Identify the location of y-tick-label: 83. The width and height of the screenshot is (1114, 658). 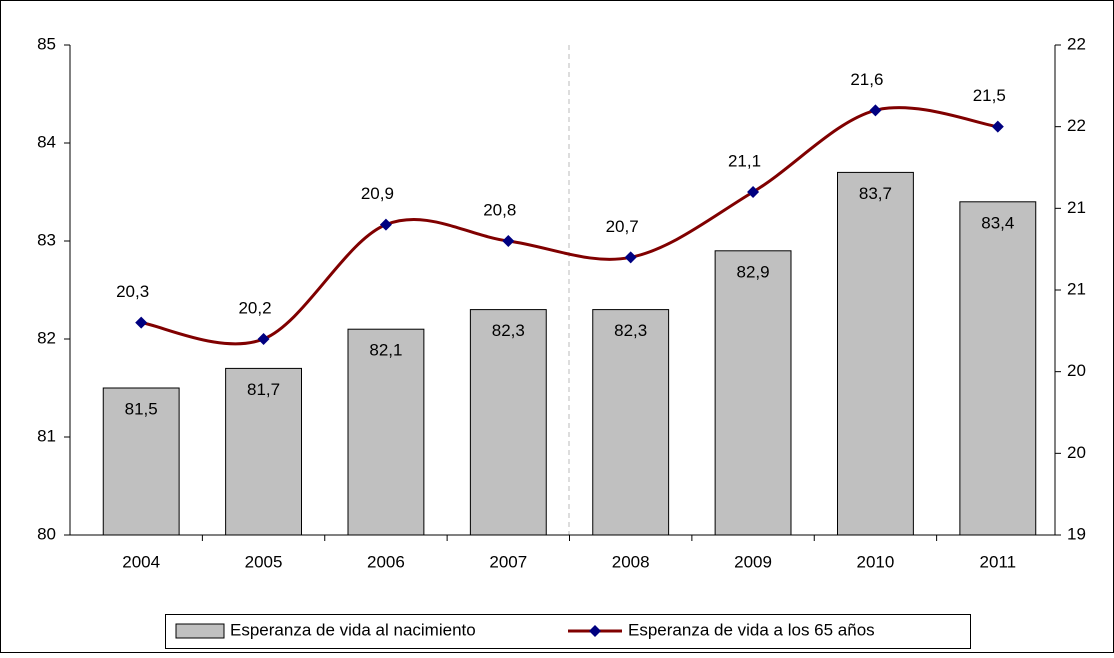
(46, 239).